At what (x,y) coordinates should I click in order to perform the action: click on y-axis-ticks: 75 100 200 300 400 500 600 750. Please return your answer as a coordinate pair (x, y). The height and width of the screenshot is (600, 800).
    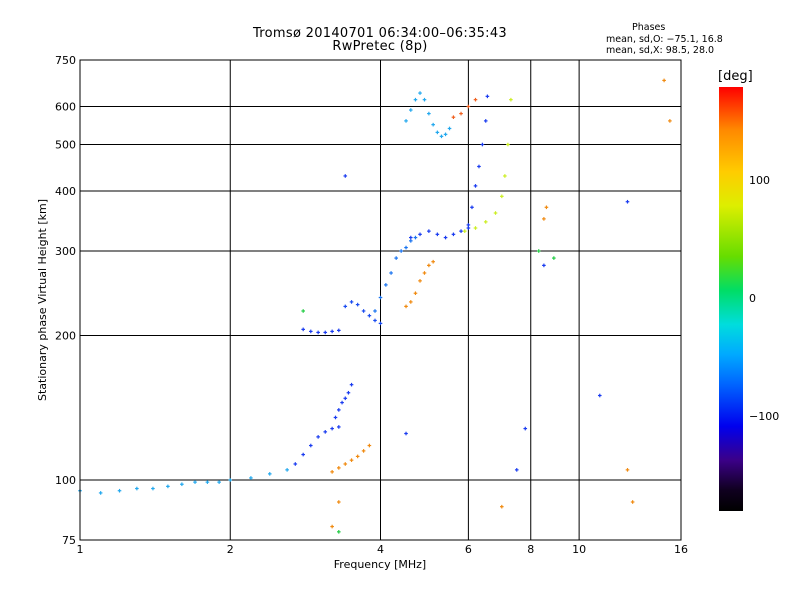
    Looking at the image, I should click on (65, 300).